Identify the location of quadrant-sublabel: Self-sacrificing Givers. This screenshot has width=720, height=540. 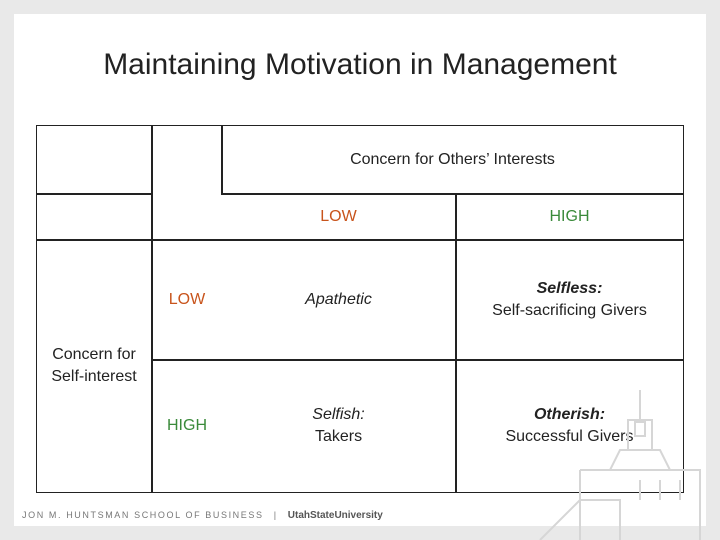
(569, 310).